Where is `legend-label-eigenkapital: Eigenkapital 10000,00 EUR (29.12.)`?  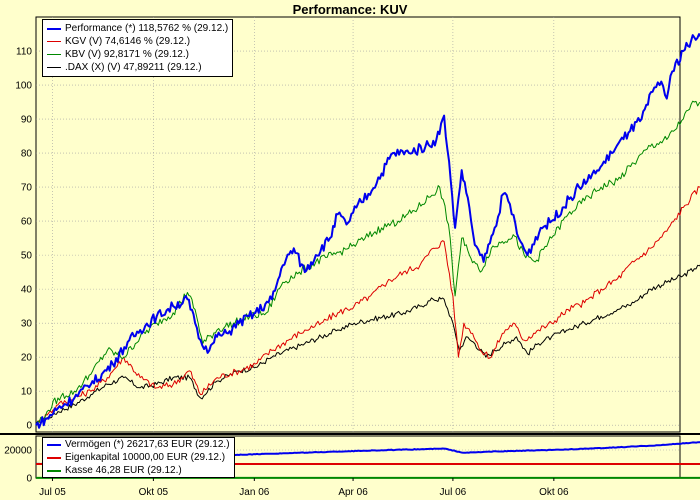 legend-label-eigenkapital: Eigenkapital 10000,00 EUR (29.12.) is located at coordinates (145, 457).